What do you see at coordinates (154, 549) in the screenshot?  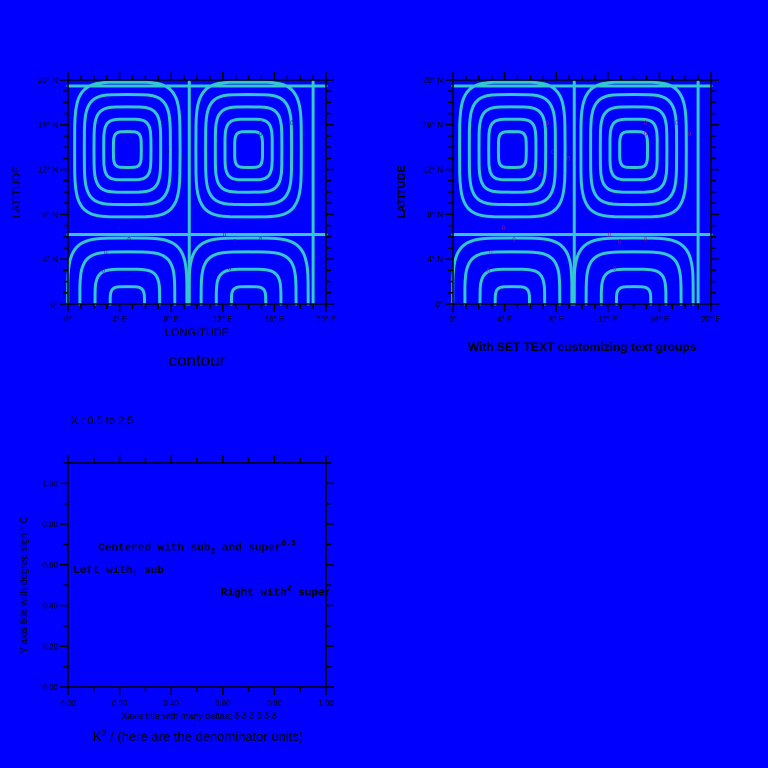 I see `annotation-part: Centered with sub` at bounding box center [154, 549].